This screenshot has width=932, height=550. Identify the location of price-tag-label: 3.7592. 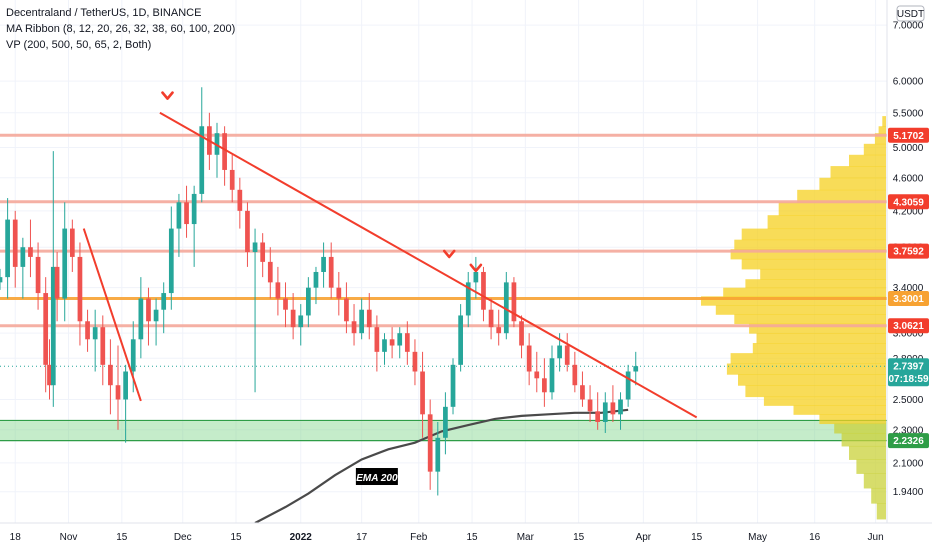
(908, 252).